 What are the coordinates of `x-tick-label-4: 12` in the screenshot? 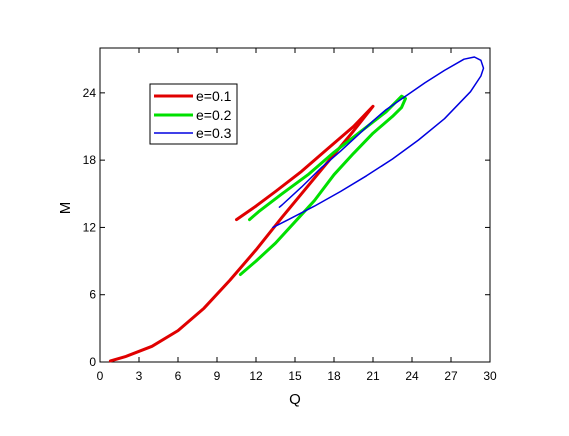 It's located at (256, 376).